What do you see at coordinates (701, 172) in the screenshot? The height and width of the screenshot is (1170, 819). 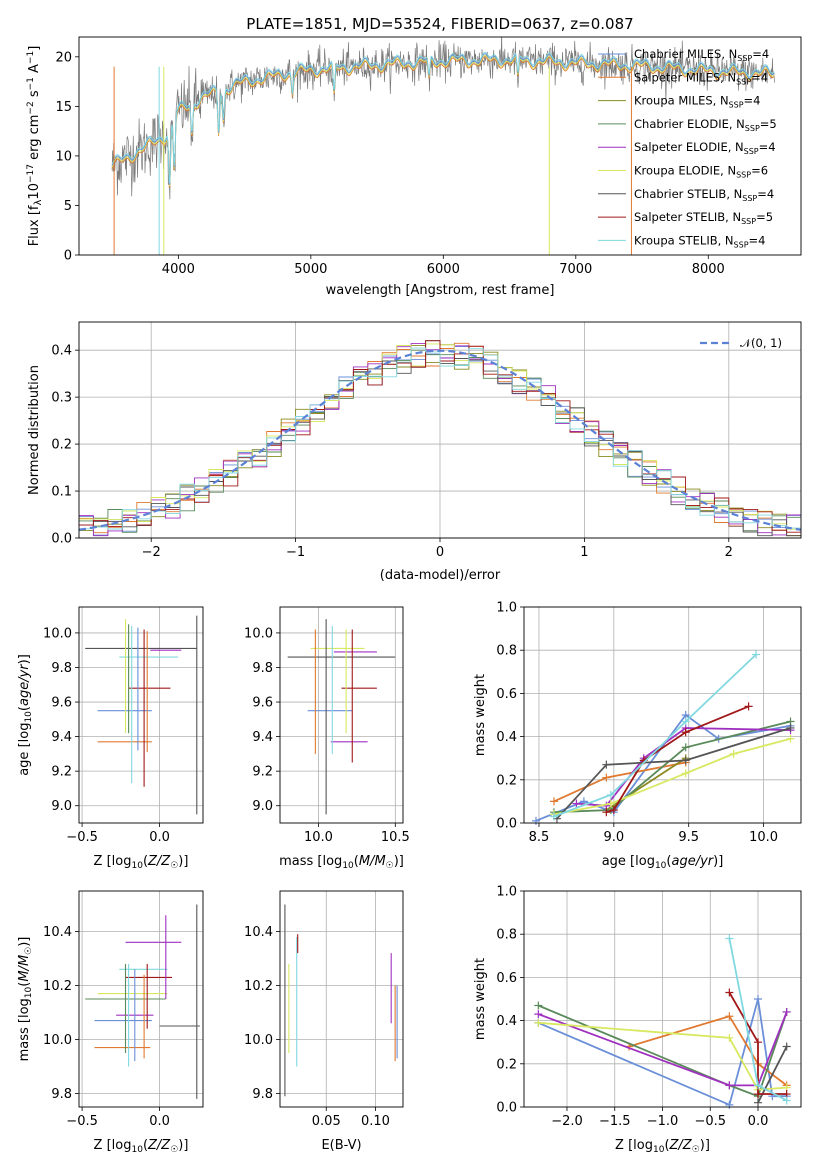 I see `legend-entry: Kroupa ELODIE, NSSP=6` at bounding box center [701, 172].